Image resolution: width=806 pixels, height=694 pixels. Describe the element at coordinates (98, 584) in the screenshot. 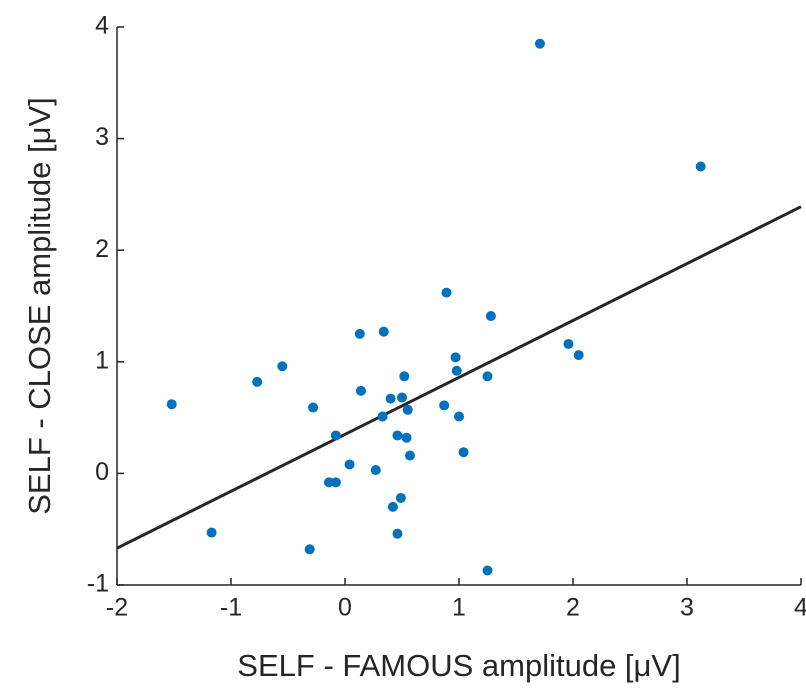

I see `y-tick-label: -1` at that location.